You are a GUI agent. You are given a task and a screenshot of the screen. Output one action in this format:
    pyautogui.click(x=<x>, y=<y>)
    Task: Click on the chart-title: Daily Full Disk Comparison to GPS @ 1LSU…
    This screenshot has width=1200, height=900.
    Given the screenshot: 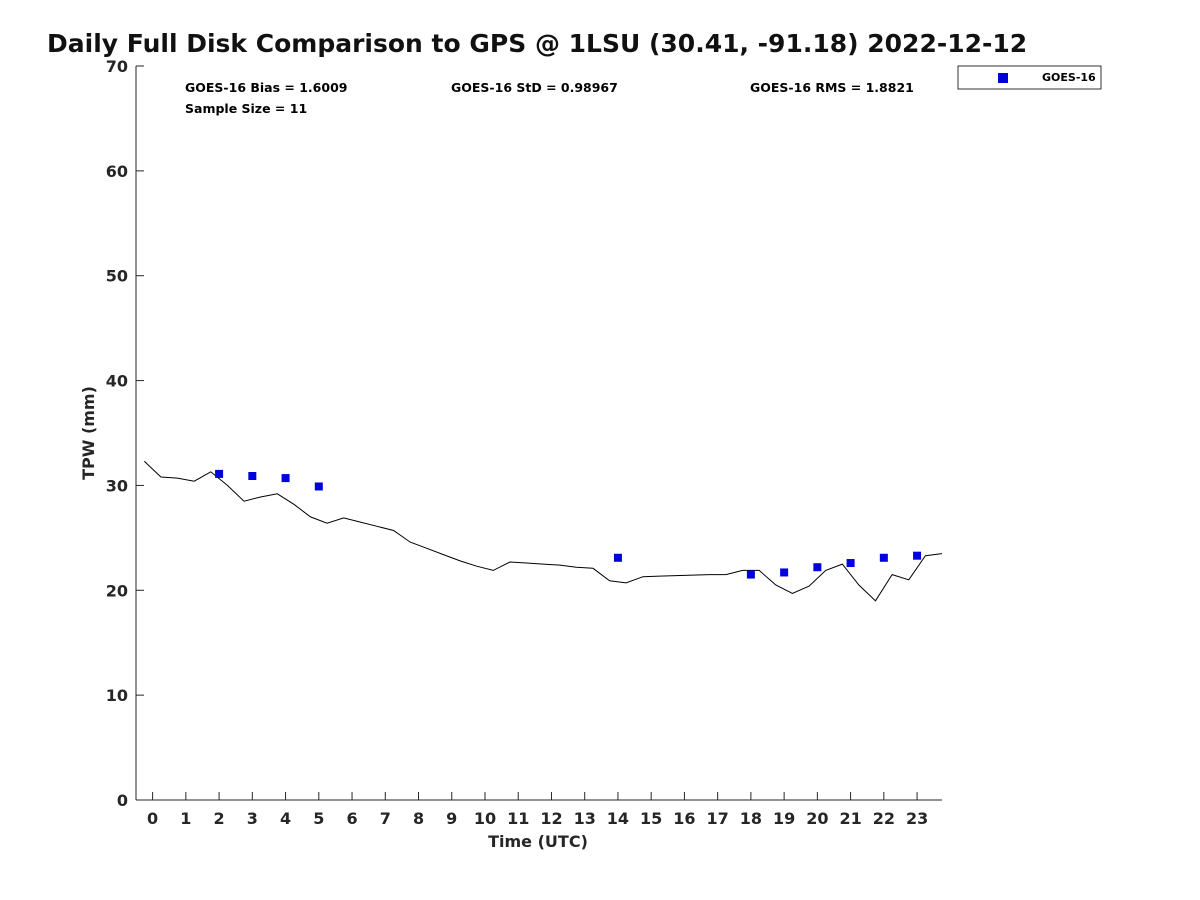 What is the action you would take?
    pyautogui.click(x=537, y=43)
    